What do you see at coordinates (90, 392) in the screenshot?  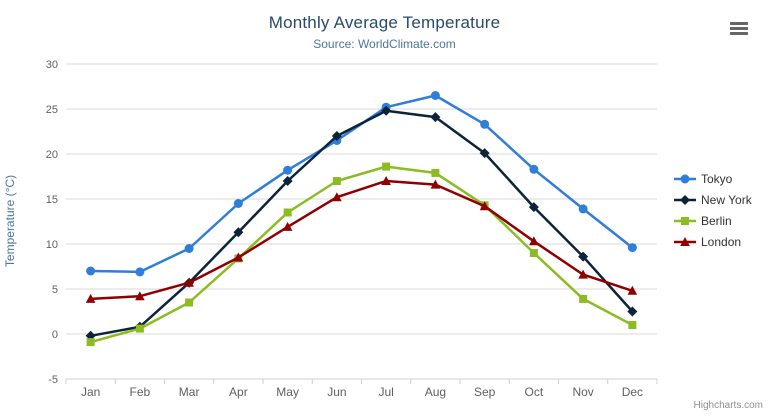 I see `x-tick-label-jan: Jan` at bounding box center [90, 392].